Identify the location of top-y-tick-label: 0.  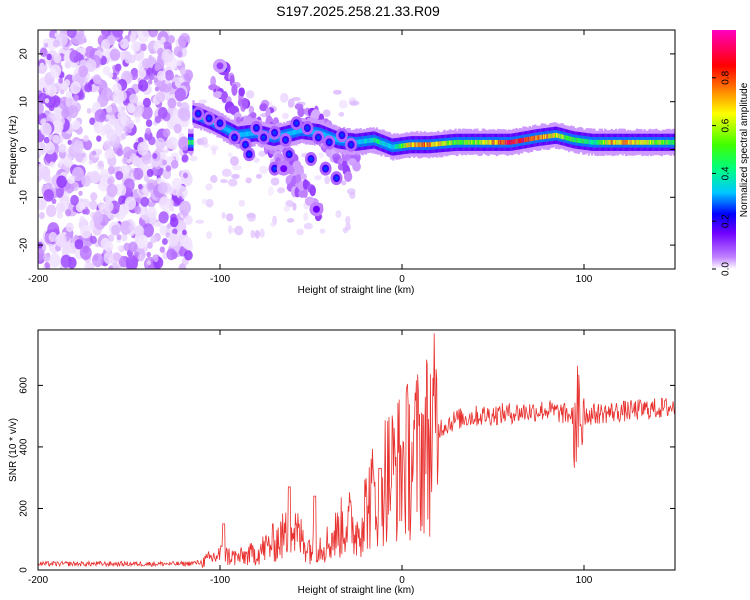
(24, 149).